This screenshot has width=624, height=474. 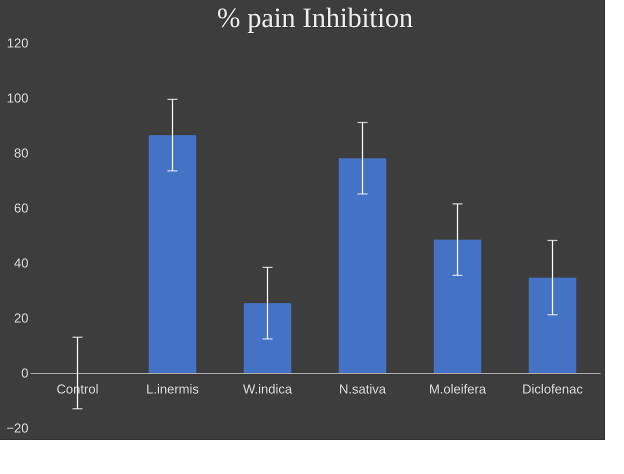 I want to click on y-tick-label: 120, so click(x=17, y=43).